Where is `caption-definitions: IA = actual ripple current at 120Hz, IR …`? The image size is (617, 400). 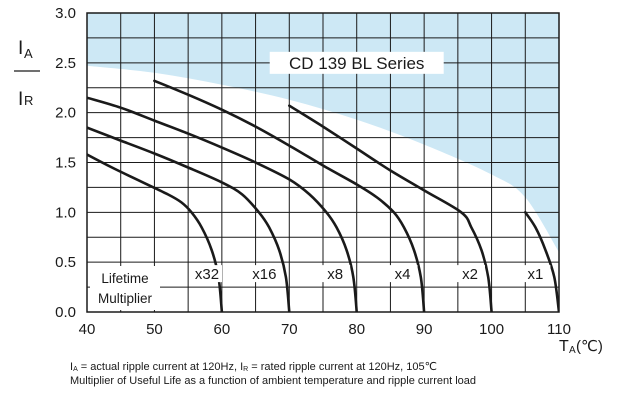 caption-definitions: IA = actual ripple current at 120Hz, IR … is located at coordinates (253, 368).